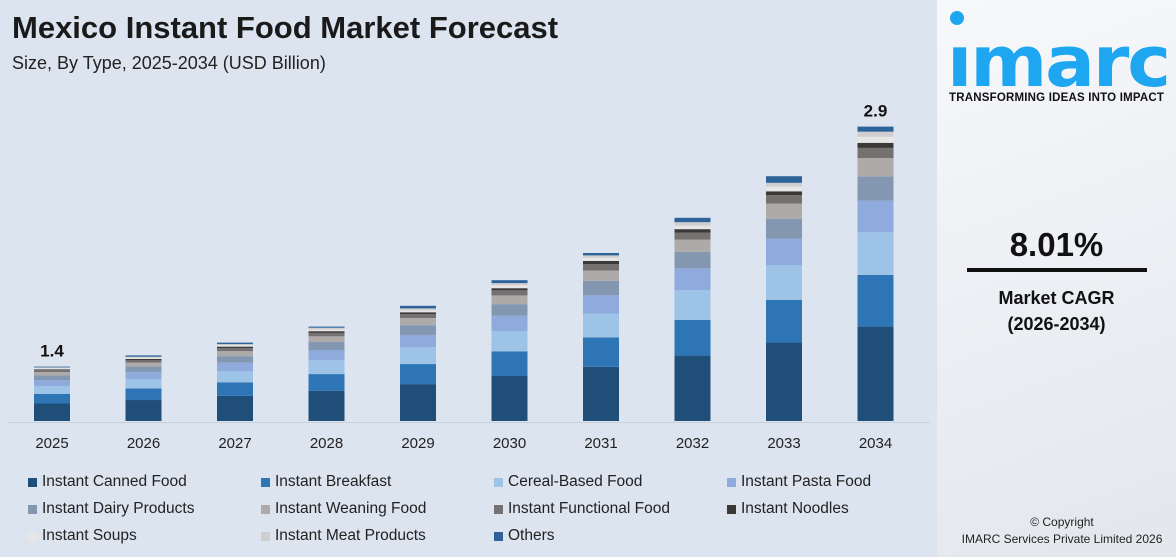 The height and width of the screenshot is (557, 1176). Describe the element at coordinates (143, 410) in the screenshot. I see `bar-segment-instant-canned-food-2026` at that location.